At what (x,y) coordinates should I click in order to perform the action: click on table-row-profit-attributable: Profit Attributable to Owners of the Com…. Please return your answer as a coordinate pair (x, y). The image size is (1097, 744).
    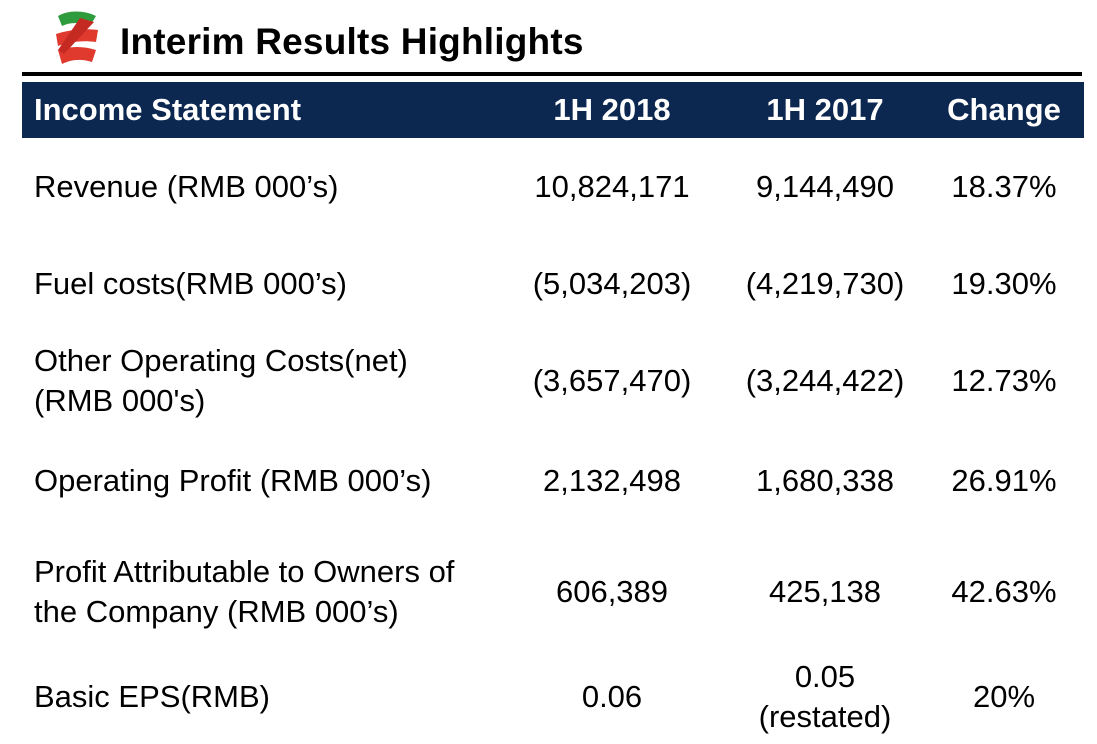
    Looking at the image, I should click on (553, 592).